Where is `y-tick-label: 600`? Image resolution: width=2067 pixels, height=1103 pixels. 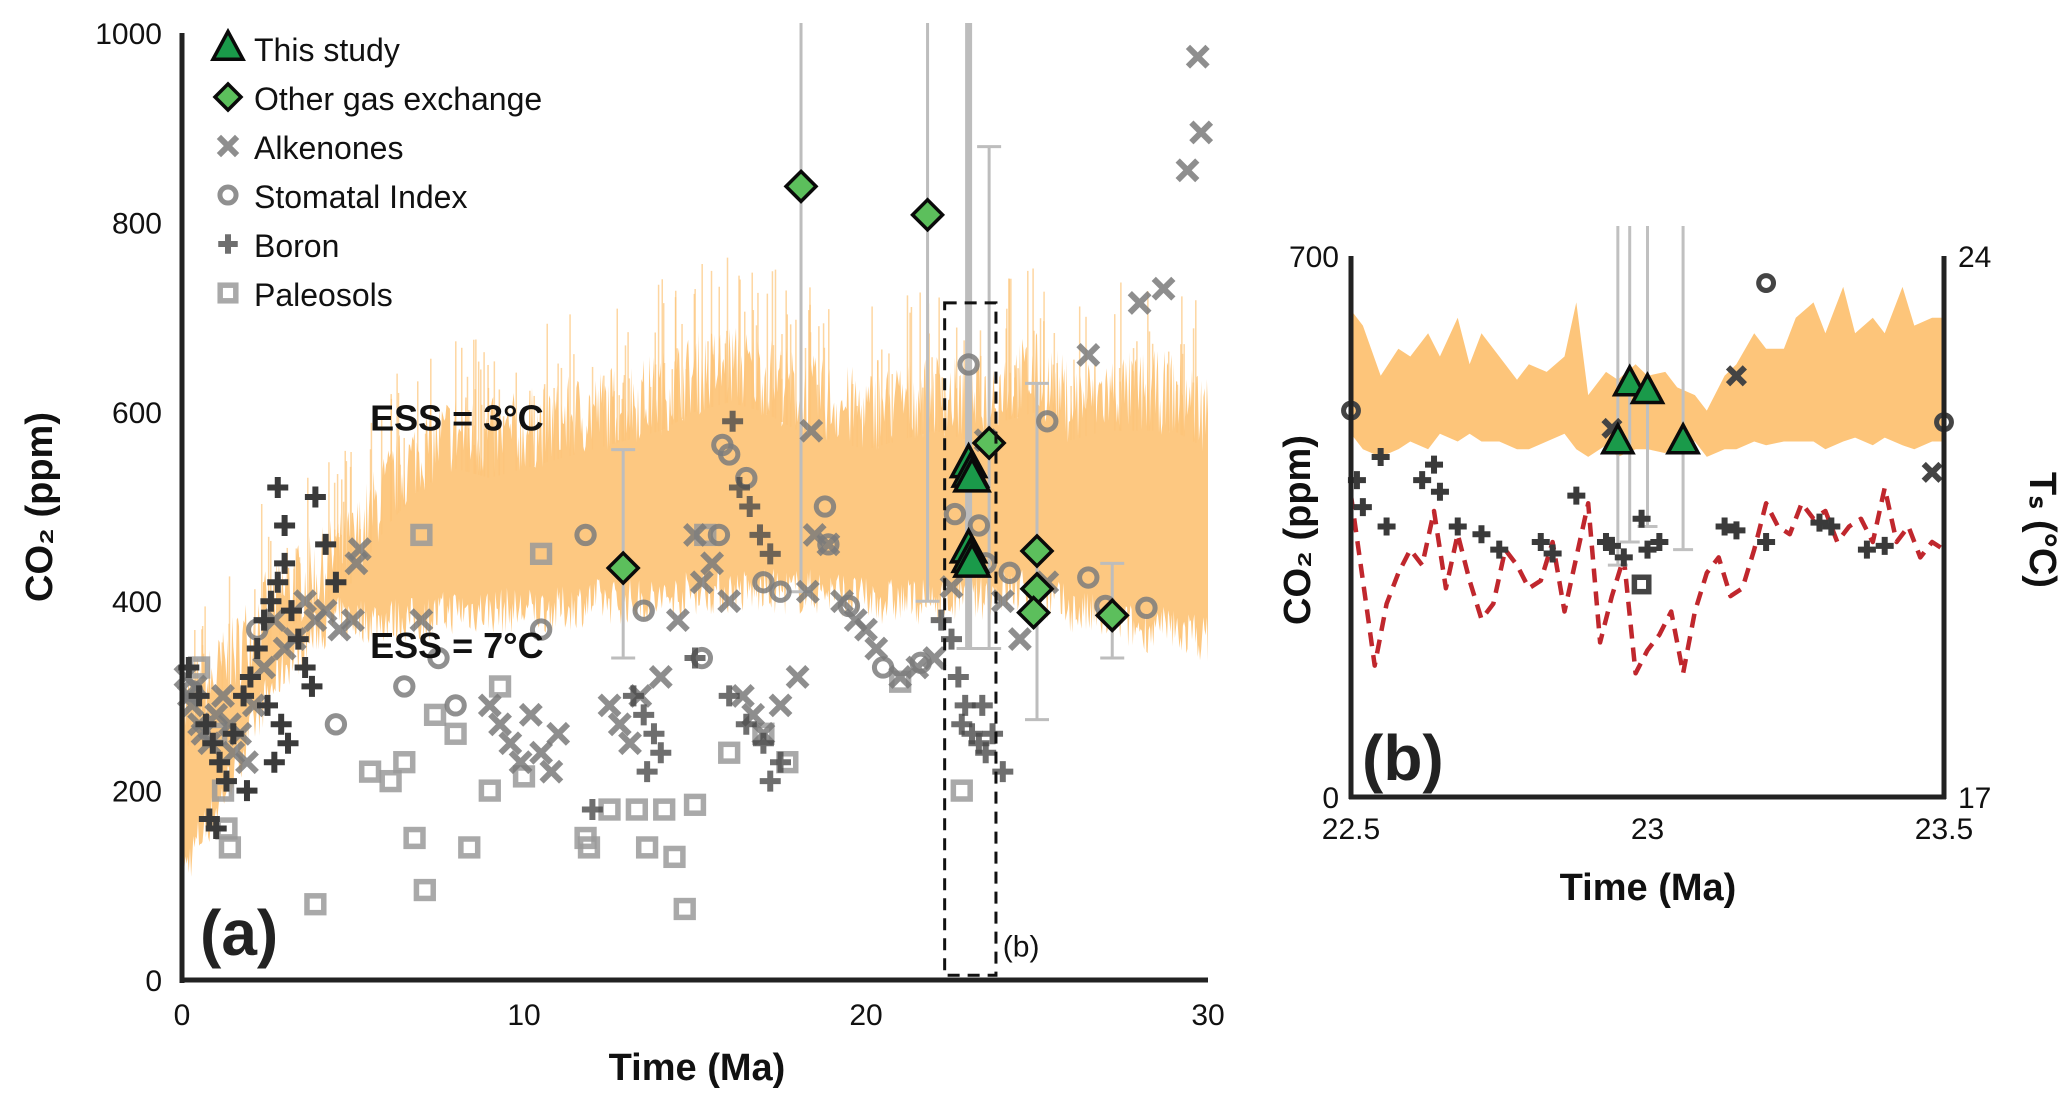 y-tick-label: 600 is located at coordinates (137, 413).